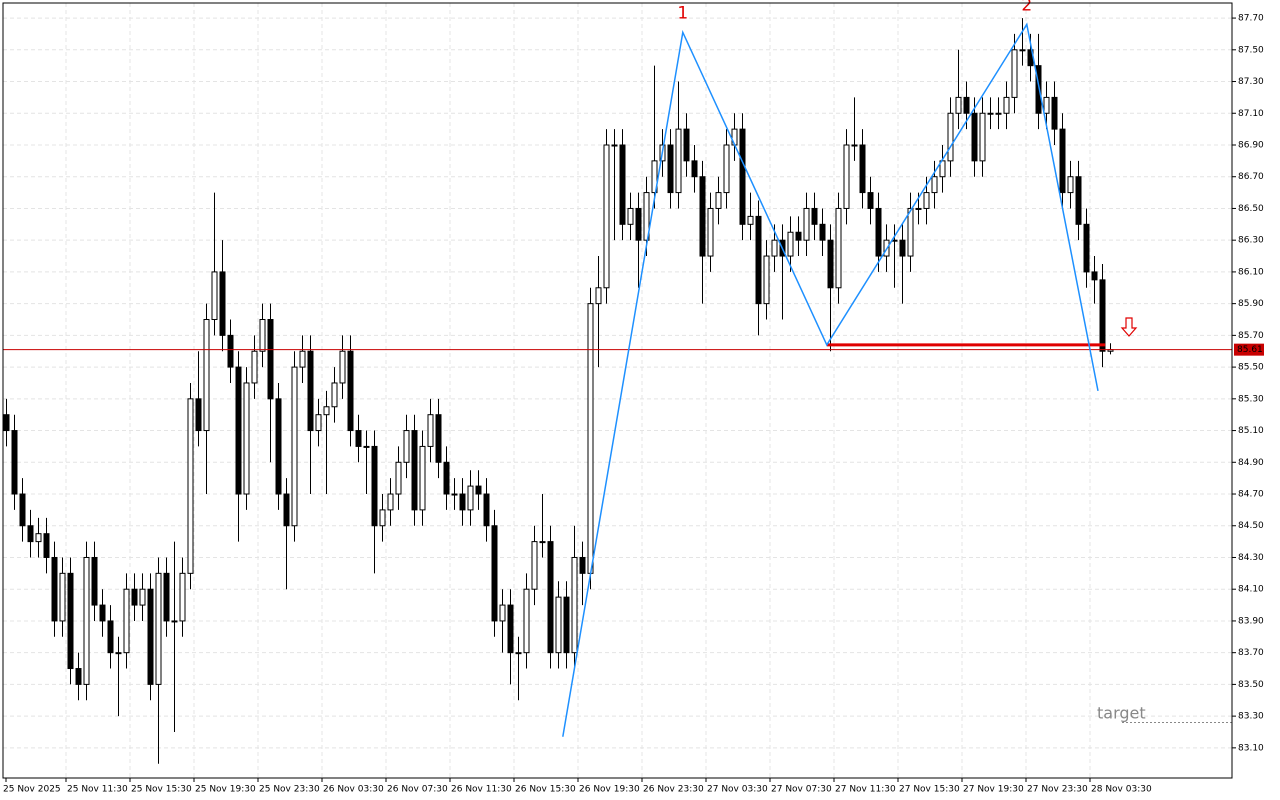 The image size is (1280, 800). I want to click on y-tick-label: 85.30, so click(1251, 399).